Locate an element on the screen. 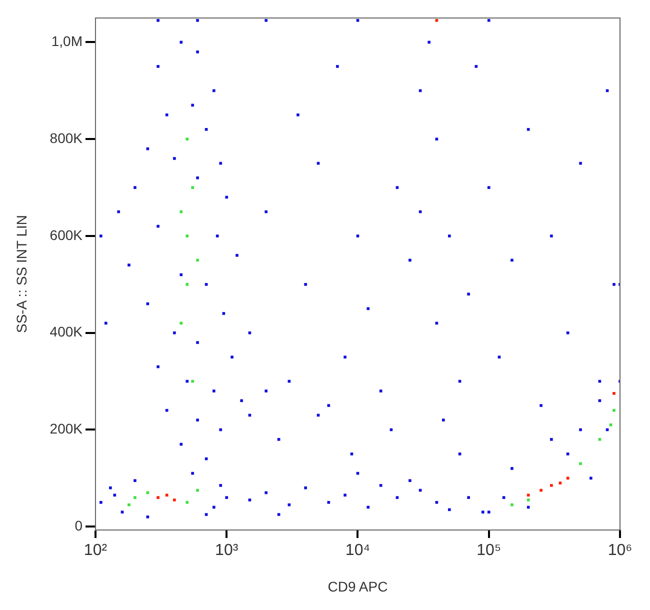 This screenshot has width=650, height=610. x-axis-title: CD9 APC is located at coordinates (358, 586).